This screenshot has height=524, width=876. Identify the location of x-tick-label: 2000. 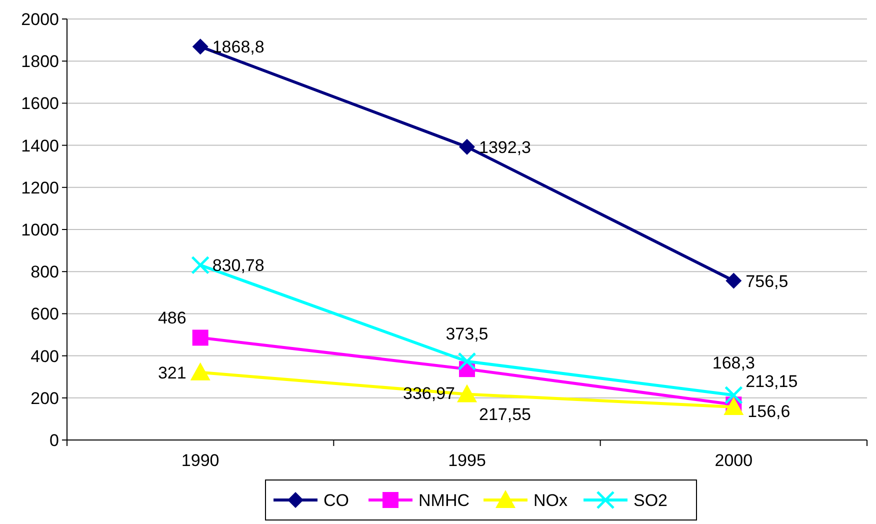
(733, 460).